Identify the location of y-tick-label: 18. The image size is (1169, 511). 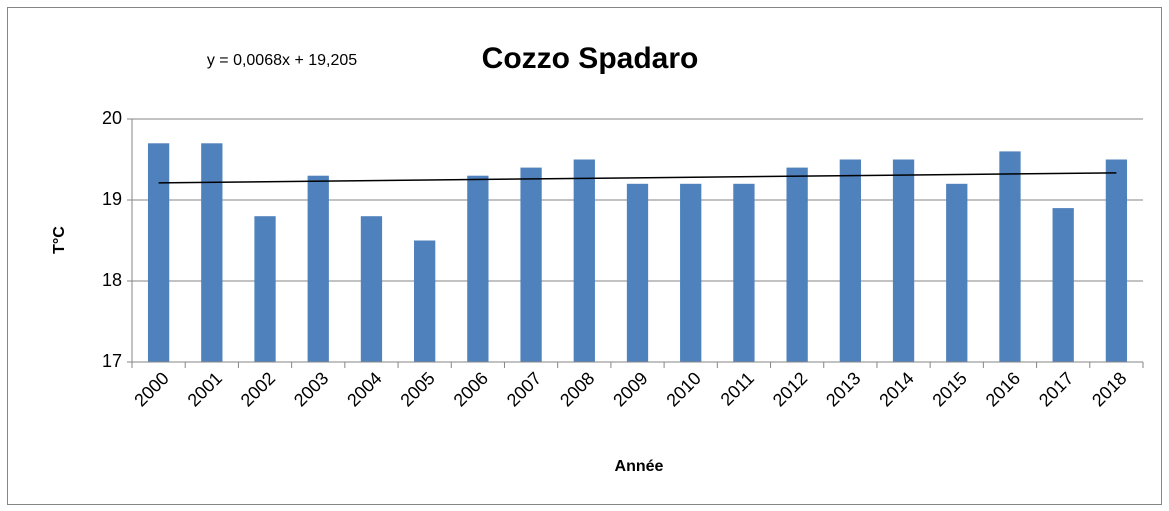
(112, 280).